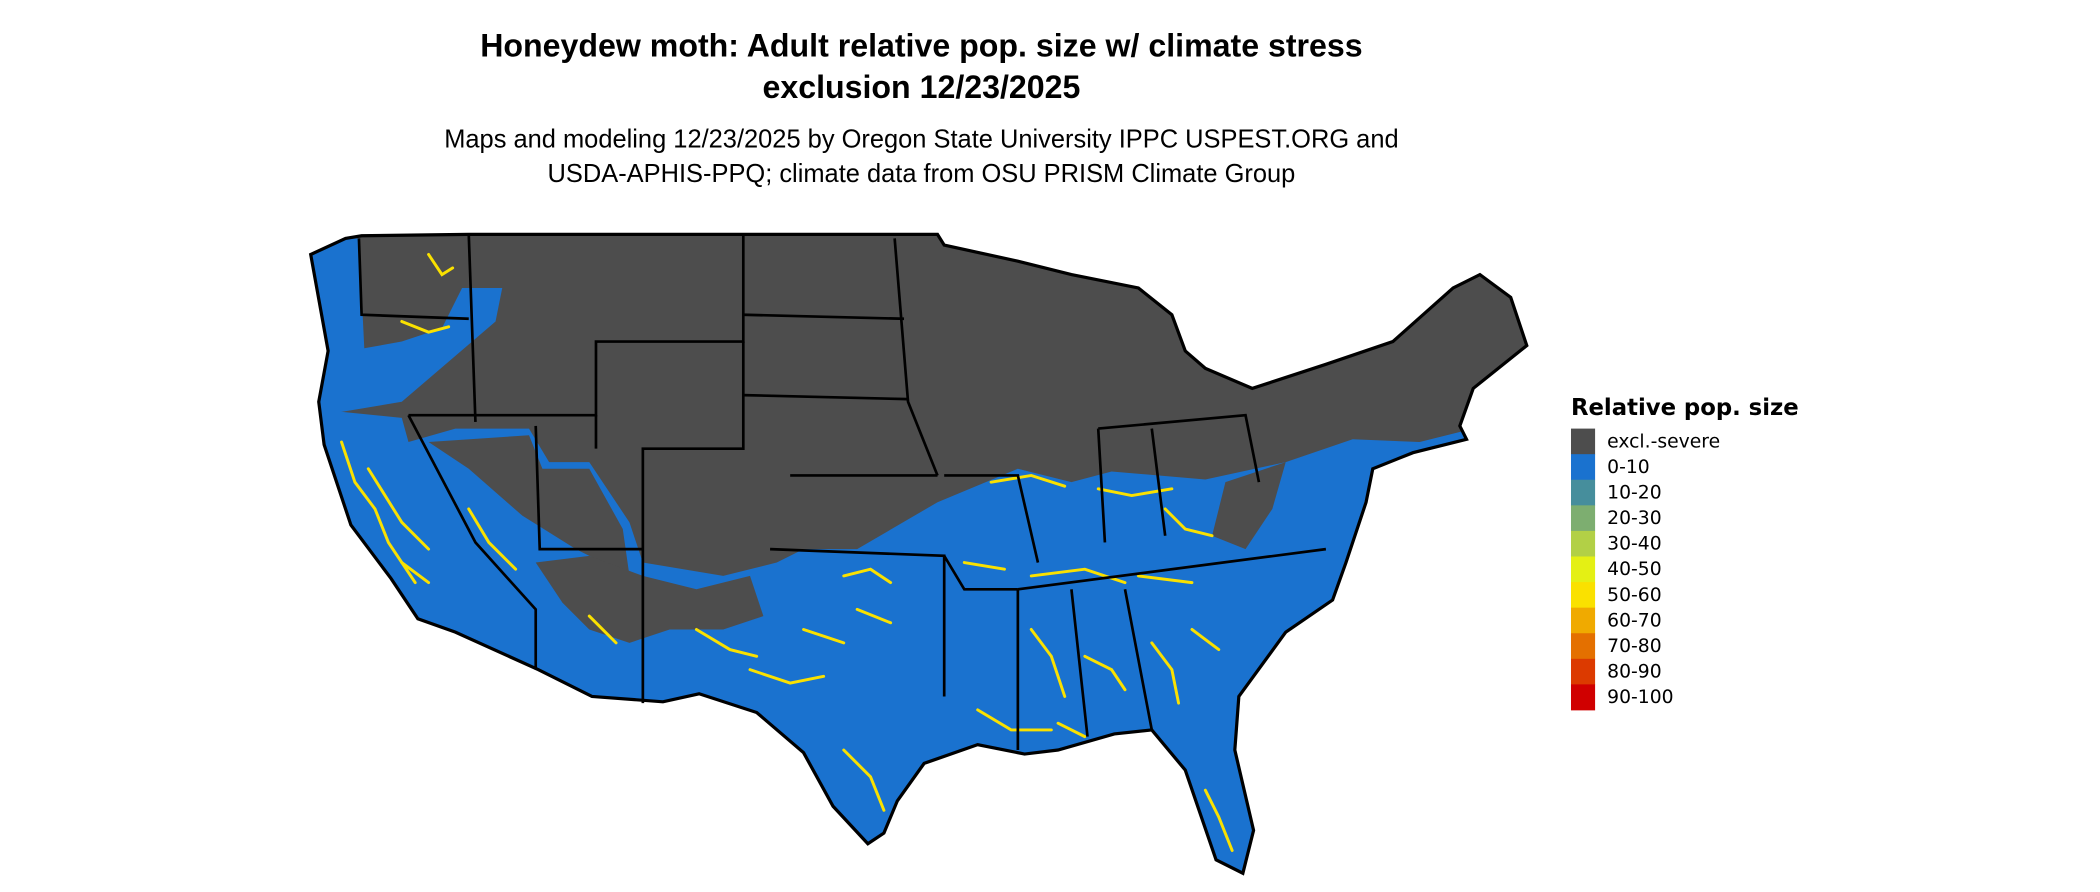  I want to click on legend-label: 20-30, so click(1634, 518).